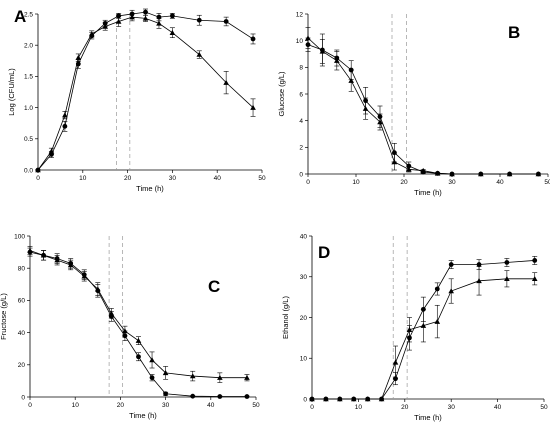  What do you see at coordinates (301, 121) in the screenshot?
I see `y-tick-label: 4` at bounding box center [301, 121].